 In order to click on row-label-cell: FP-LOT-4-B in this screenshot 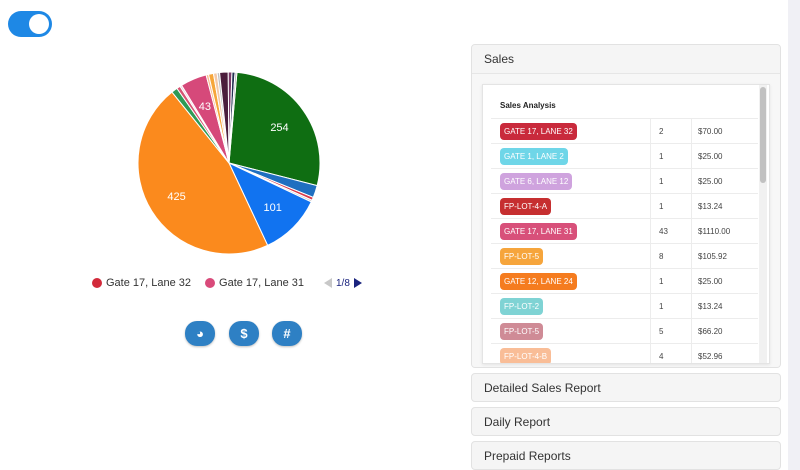, I will do `click(526, 355)`.